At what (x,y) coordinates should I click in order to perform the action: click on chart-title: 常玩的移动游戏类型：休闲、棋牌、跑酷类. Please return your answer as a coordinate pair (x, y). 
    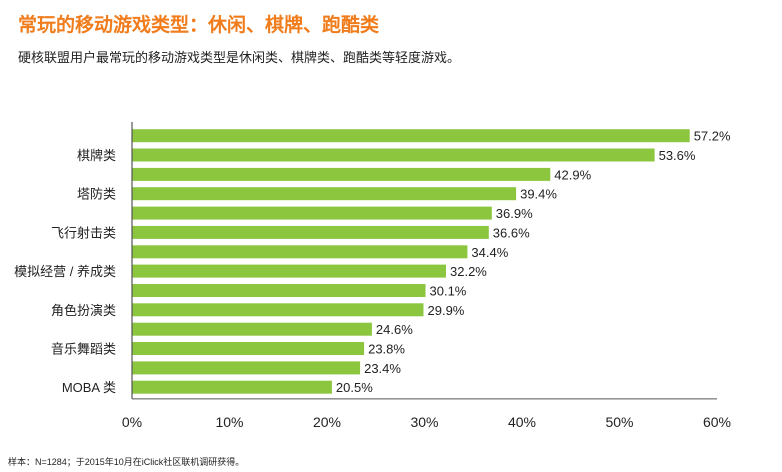
    Looking at the image, I should click on (199, 25).